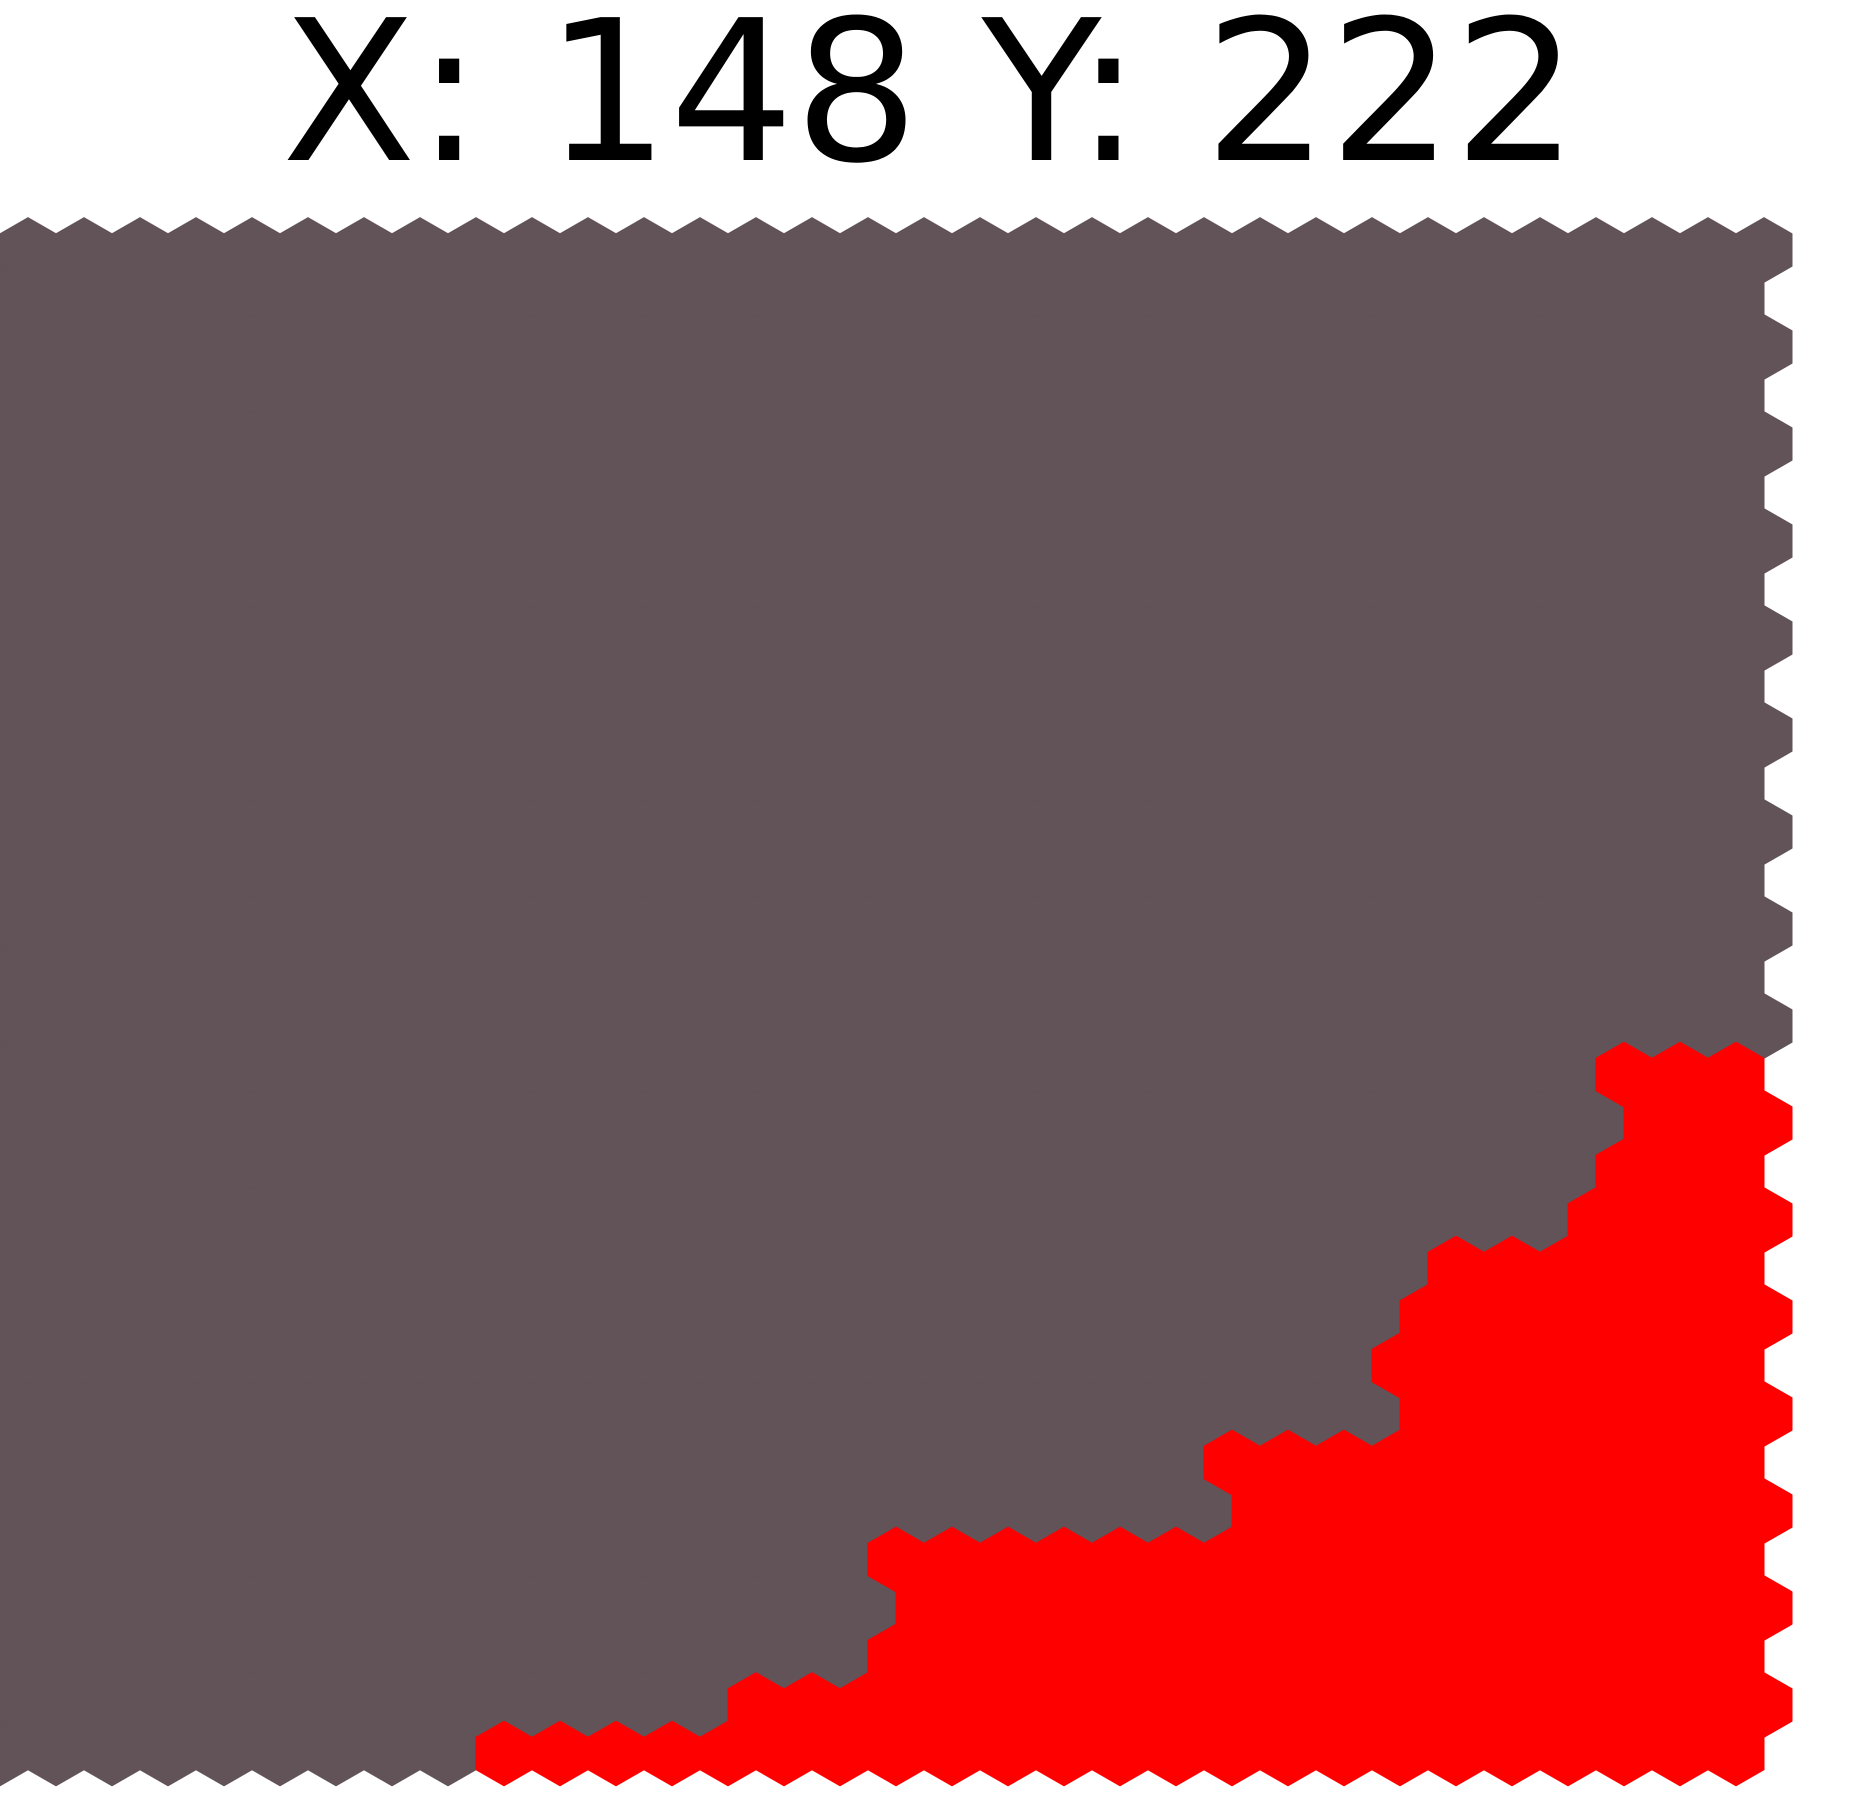  Describe the element at coordinates (731, 103) in the screenshot. I see `x-value: 148` at that location.